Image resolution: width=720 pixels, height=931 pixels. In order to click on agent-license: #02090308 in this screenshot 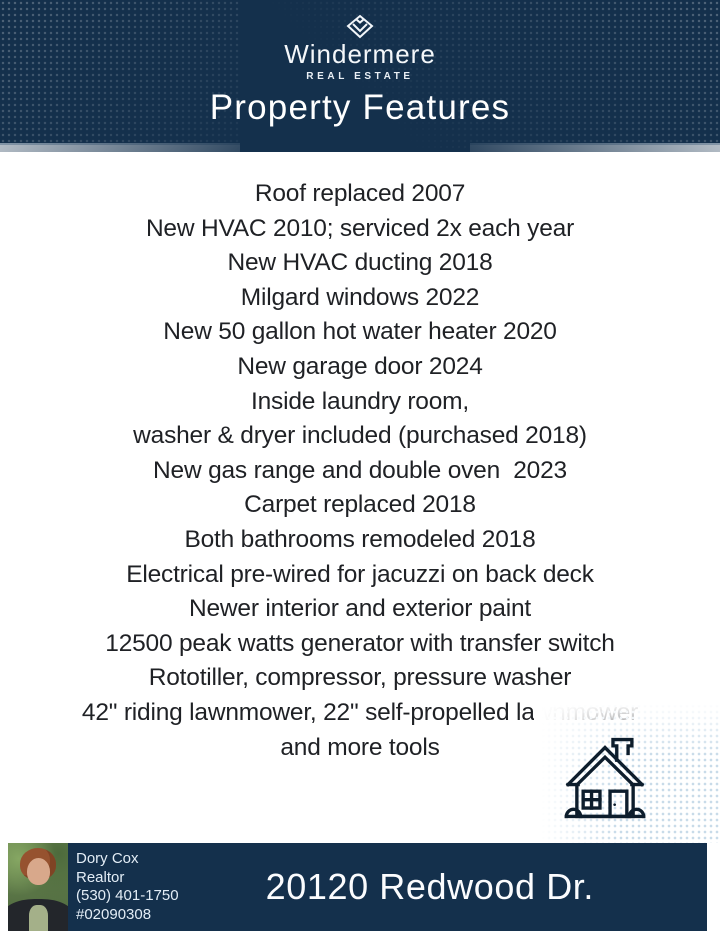, I will do `click(114, 914)`.